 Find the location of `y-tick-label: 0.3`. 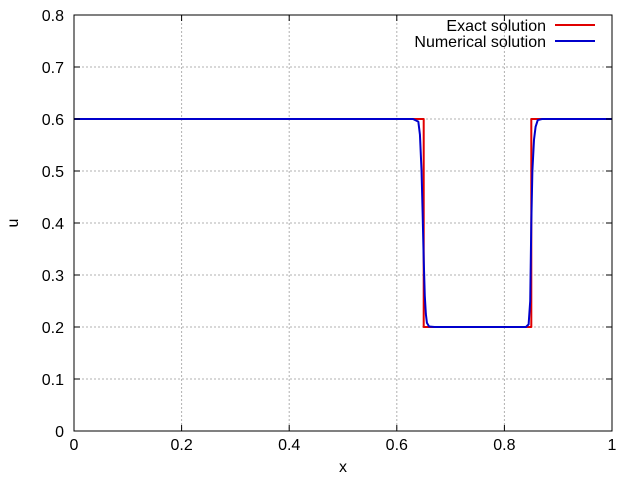

y-tick-label: 0.3 is located at coordinates (53, 276).